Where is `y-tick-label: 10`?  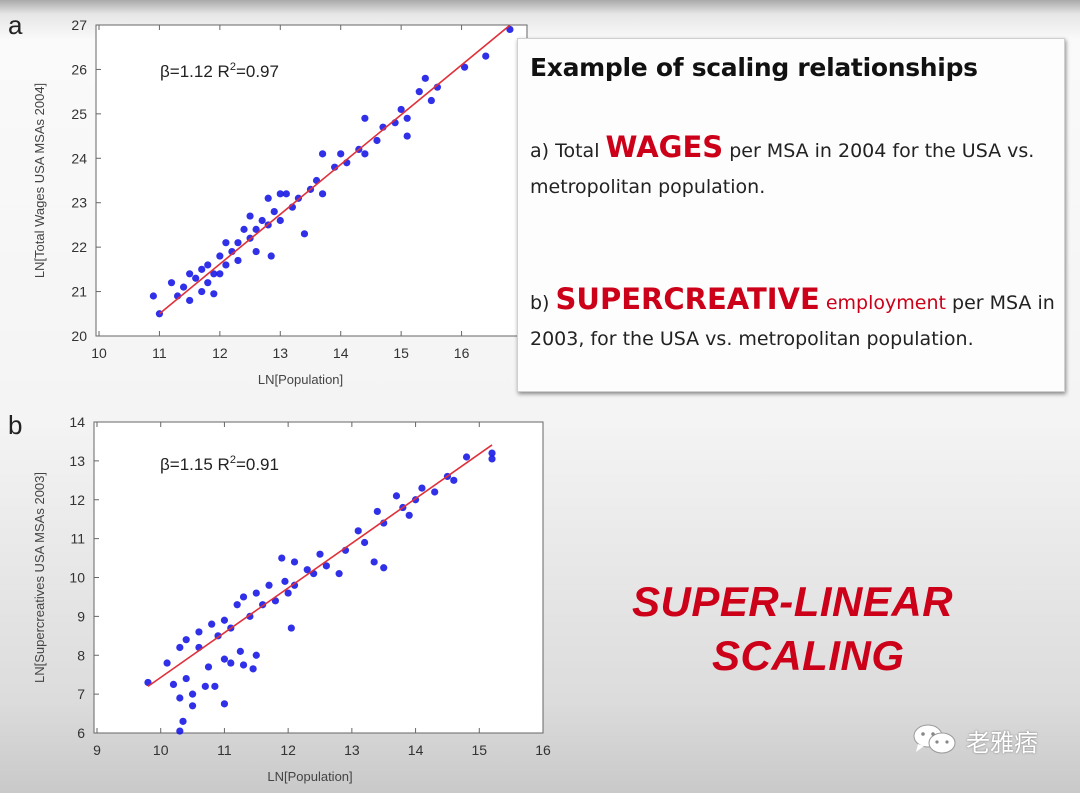
y-tick-label: 10 is located at coordinates (77, 578).